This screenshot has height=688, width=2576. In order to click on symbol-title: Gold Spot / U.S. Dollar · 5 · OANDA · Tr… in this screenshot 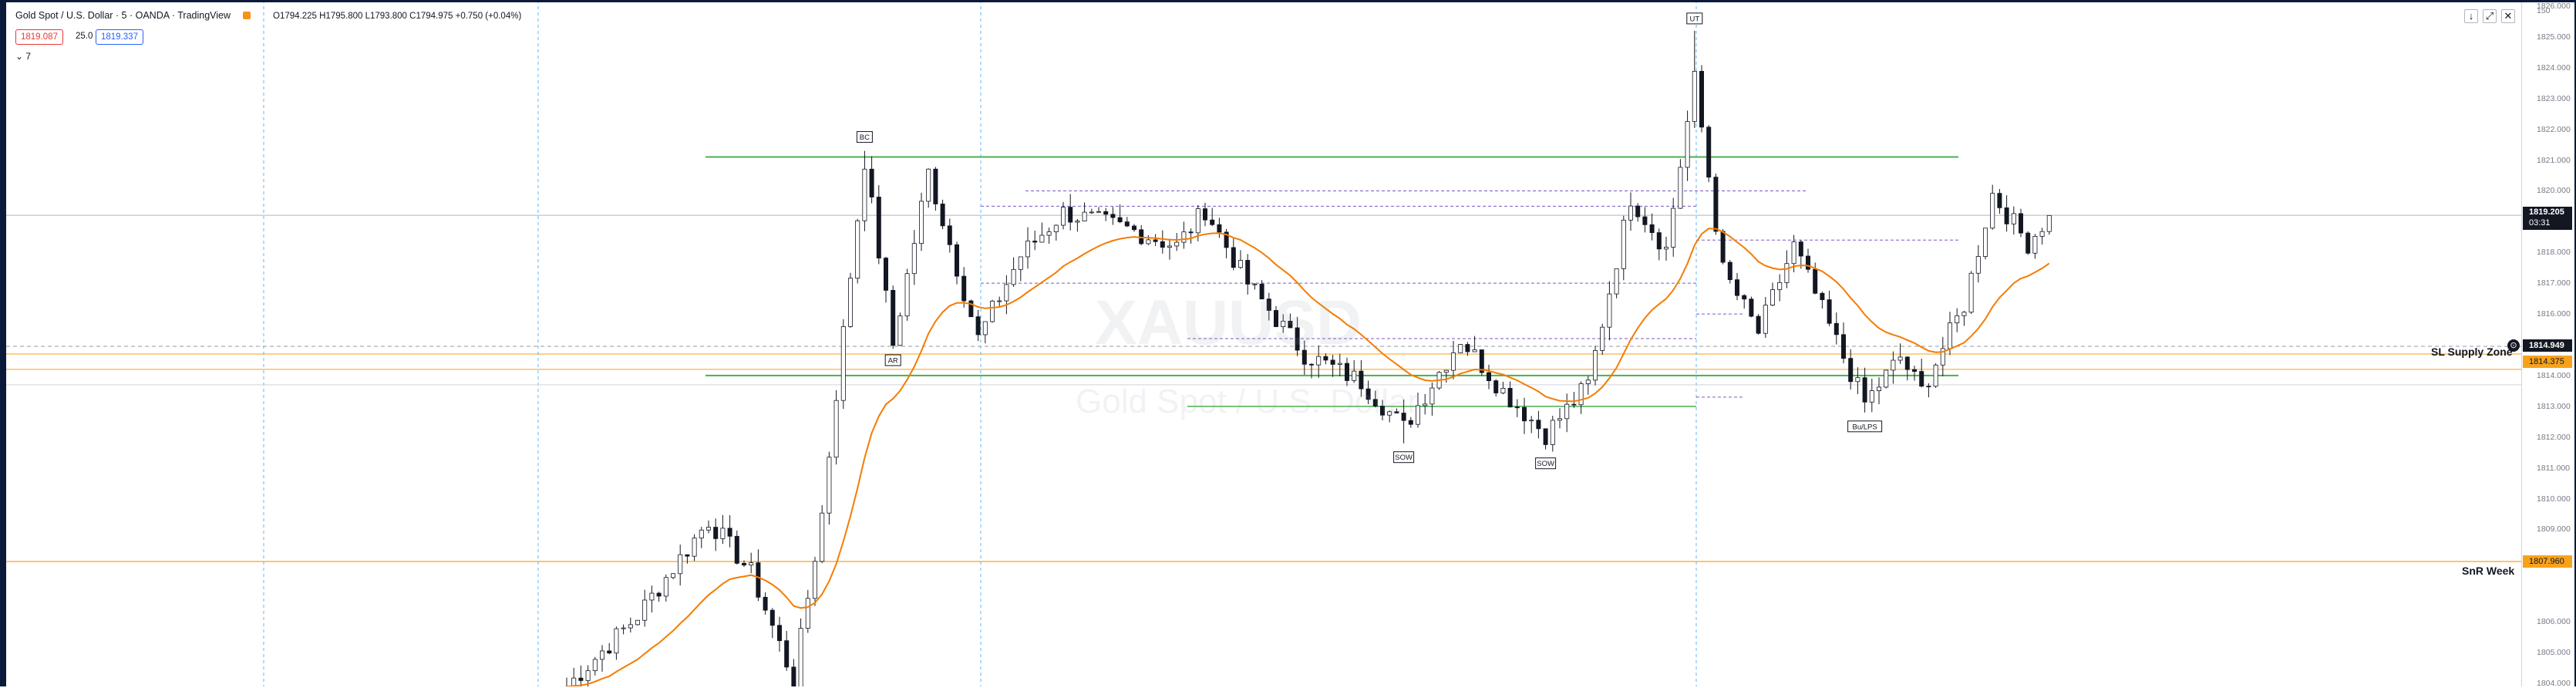, I will do `click(123, 15)`.